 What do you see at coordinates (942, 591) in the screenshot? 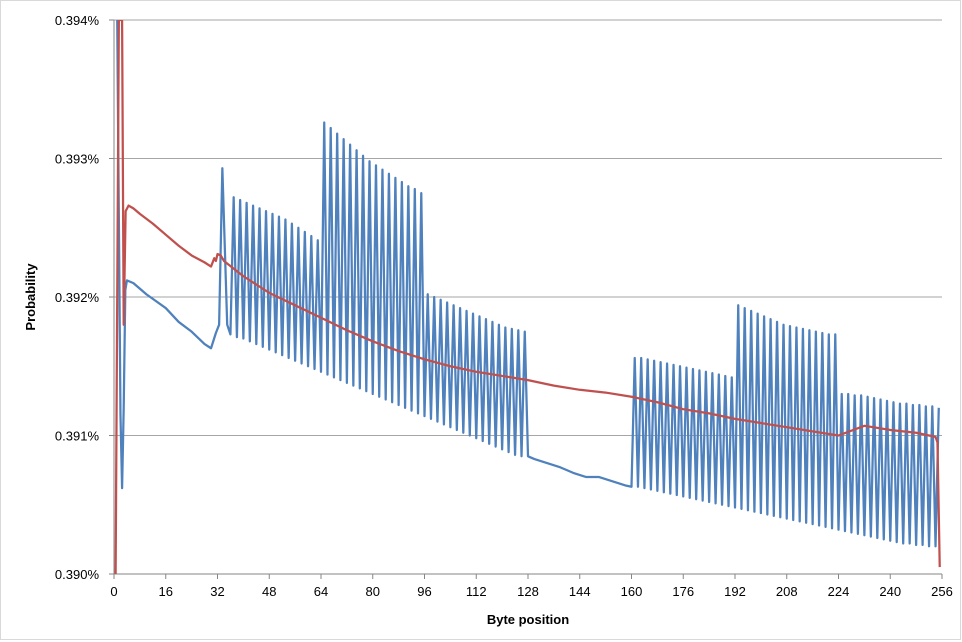
I see `x-tick-label: 256` at bounding box center [942, 591].